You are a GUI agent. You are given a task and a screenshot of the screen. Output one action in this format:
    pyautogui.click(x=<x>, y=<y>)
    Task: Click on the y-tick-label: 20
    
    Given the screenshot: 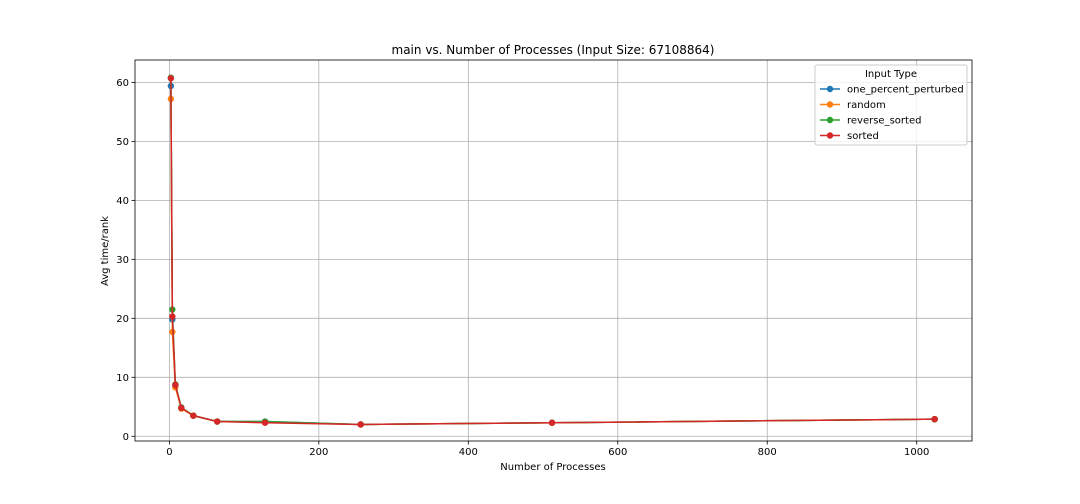 What is the action you would take?
    pyautogui.click(x=122, y=319)
    